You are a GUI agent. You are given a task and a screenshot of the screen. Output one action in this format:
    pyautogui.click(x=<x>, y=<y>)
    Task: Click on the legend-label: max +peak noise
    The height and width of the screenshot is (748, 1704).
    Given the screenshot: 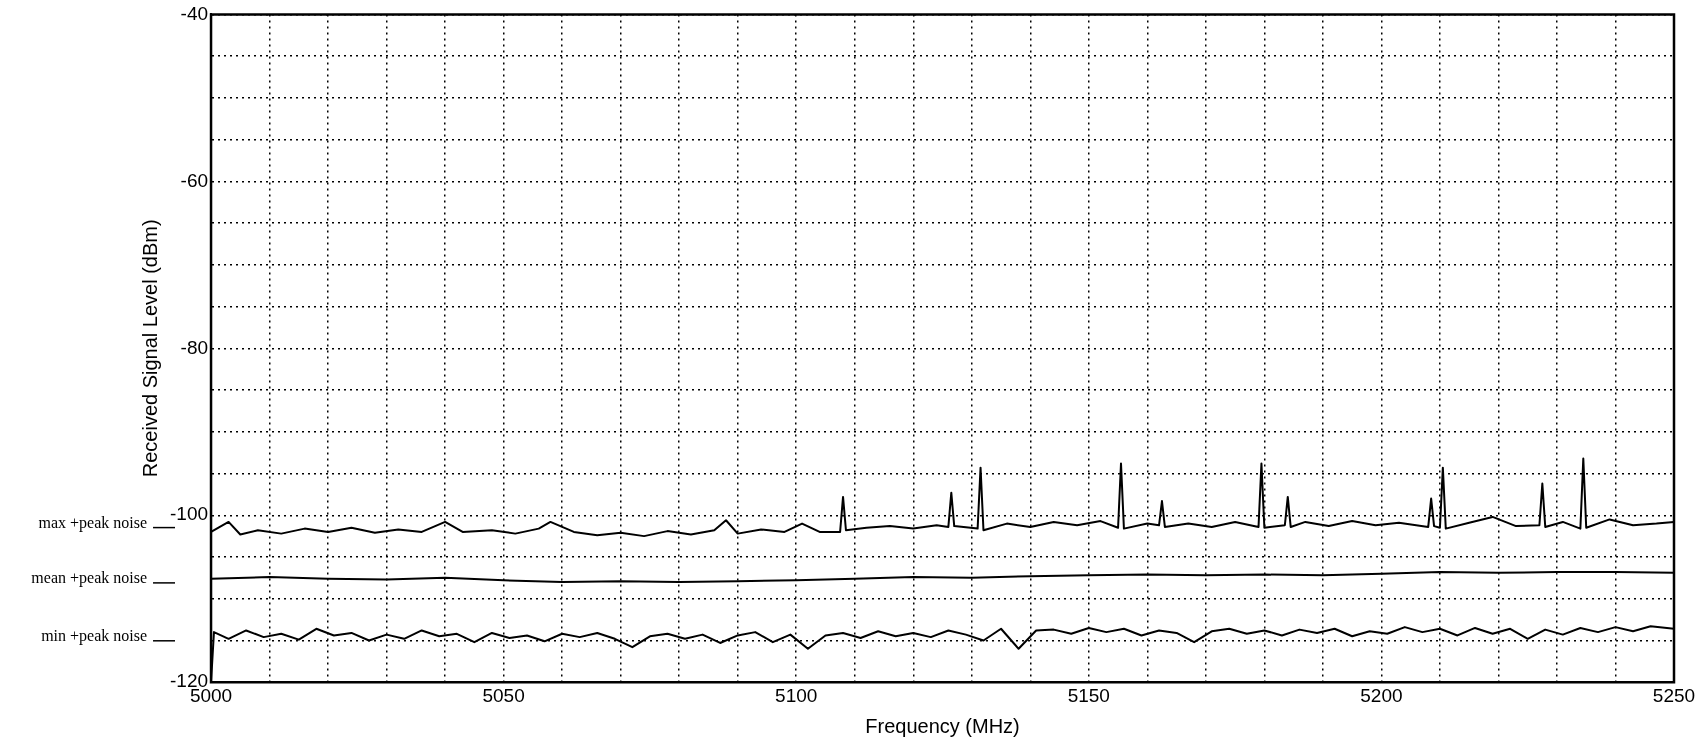 What is the action you would take?
    pyautogui.click(x=93, y=522)
    